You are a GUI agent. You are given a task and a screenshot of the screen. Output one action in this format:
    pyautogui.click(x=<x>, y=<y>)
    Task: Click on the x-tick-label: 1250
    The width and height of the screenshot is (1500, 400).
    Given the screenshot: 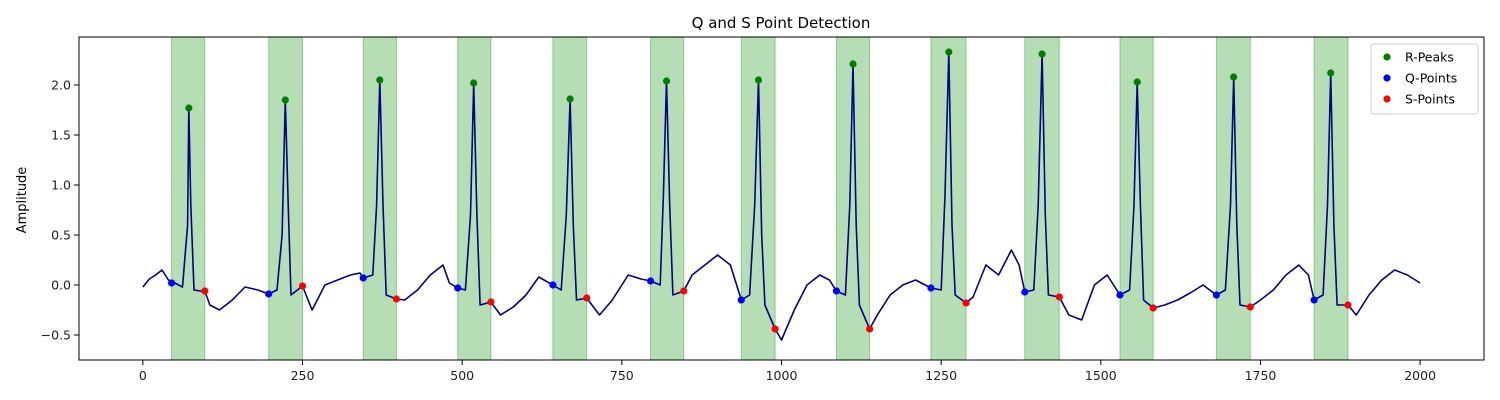 What is the action you would take?
    pyautogui.click(x=941, y=375)
    